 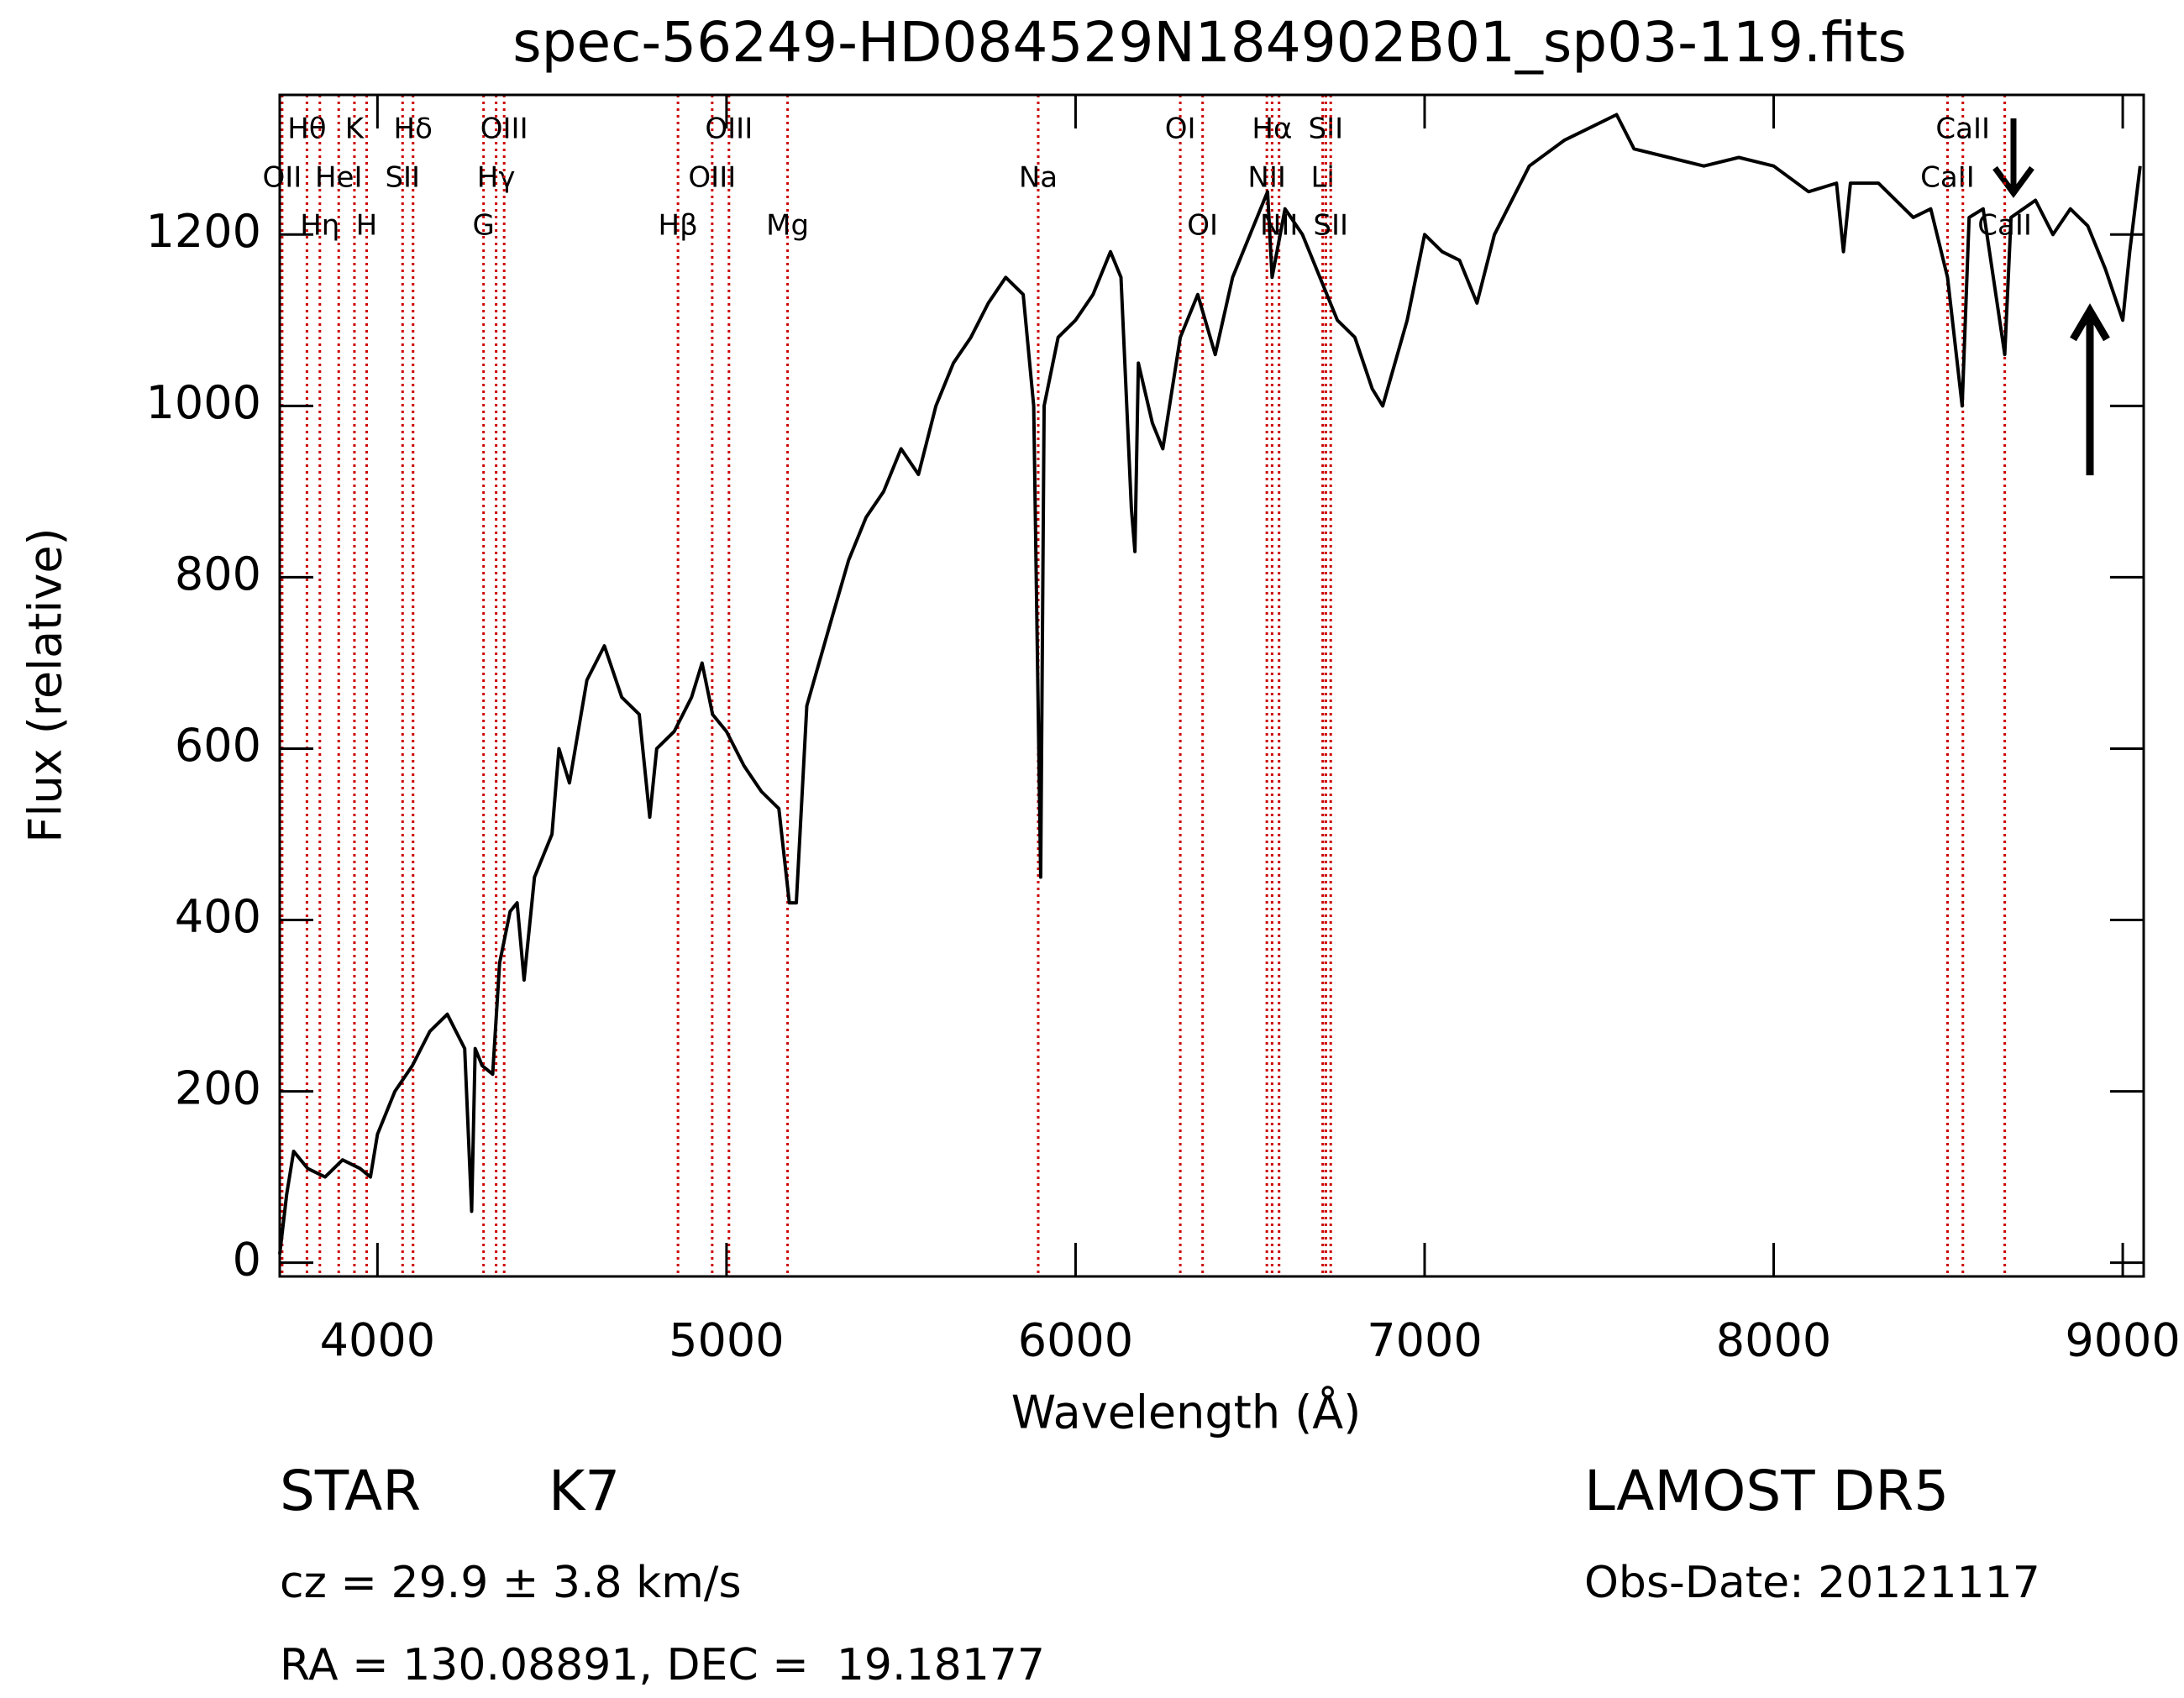 I want to click on y-axis-label: Flux (relative), so click(x=45, y=685).